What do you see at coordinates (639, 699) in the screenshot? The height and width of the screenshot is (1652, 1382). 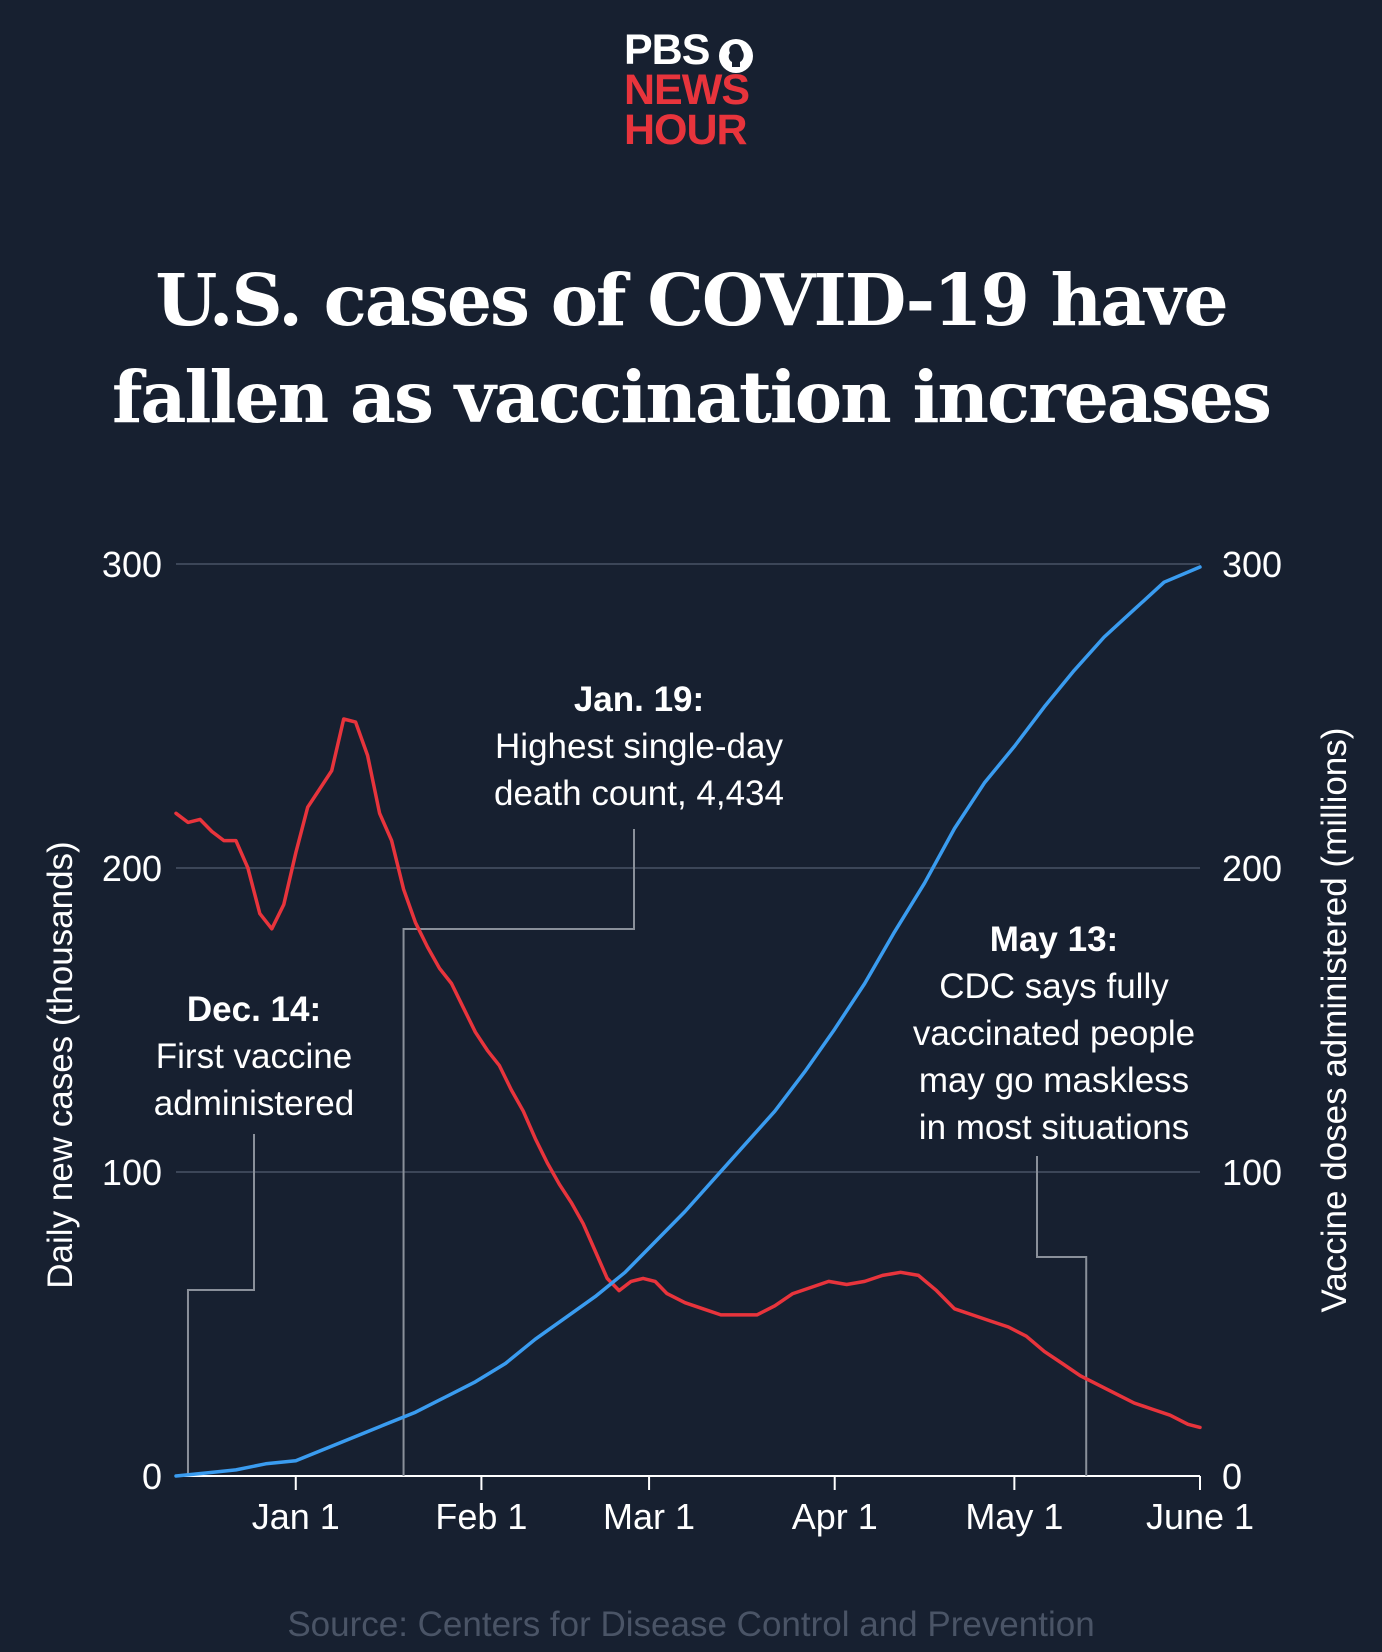 I see `annotation-date: Jan. 19:` at bounding box center [639, 699].